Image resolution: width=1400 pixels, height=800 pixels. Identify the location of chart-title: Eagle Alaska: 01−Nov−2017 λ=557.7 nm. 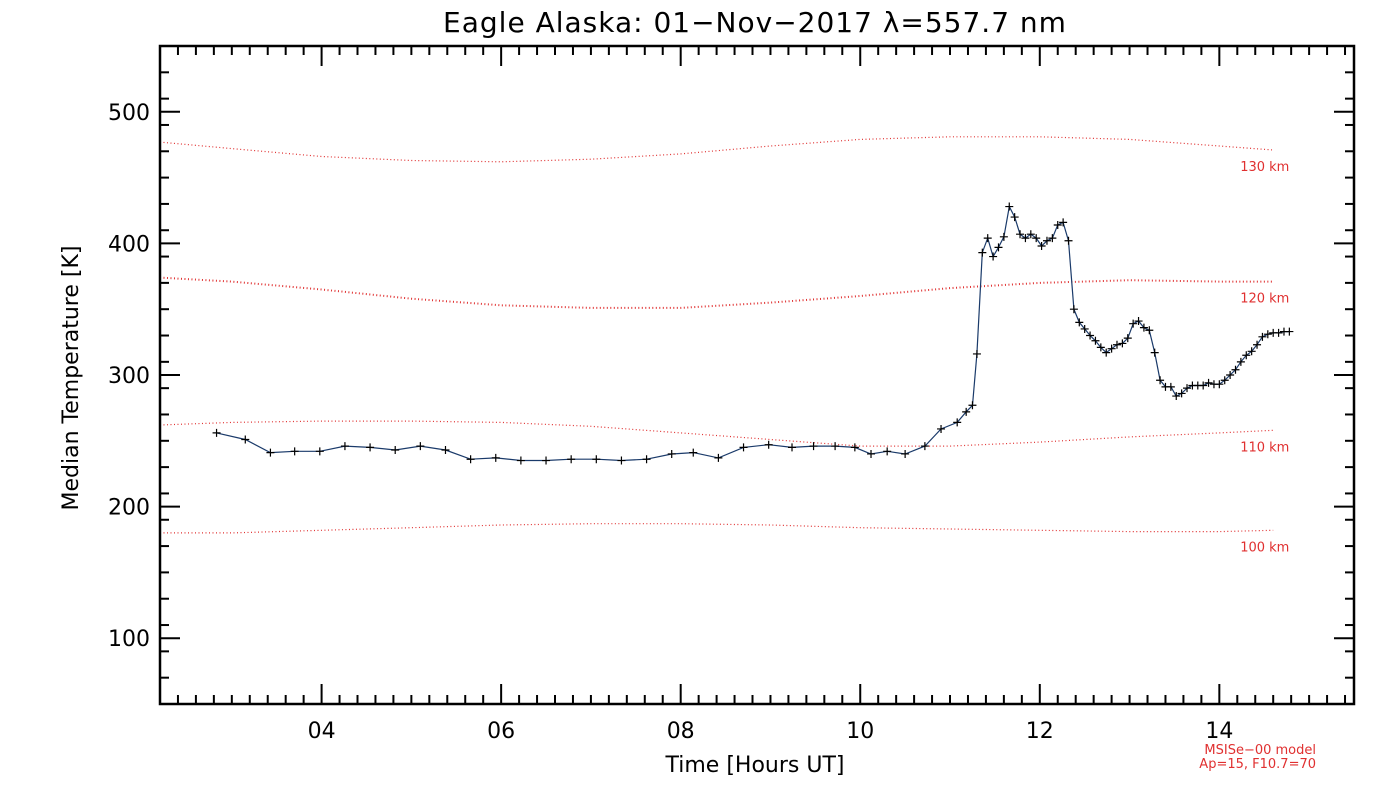
(755, 22).